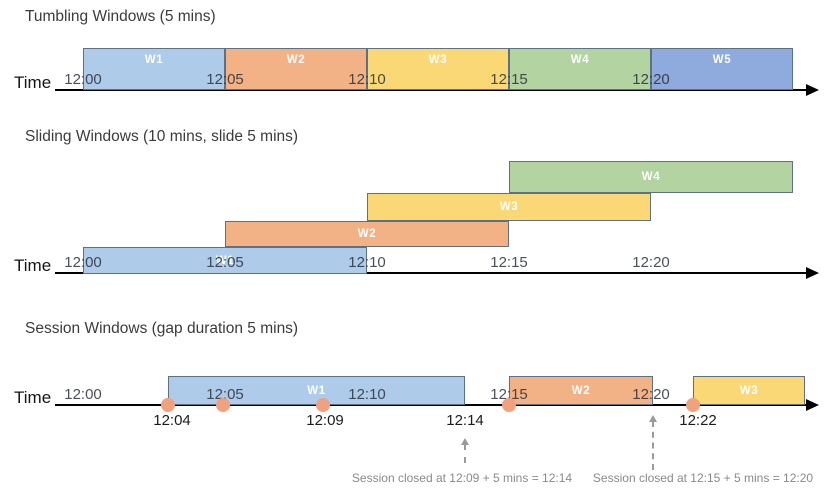 The height and width of the screenshot is (498, 829). I want to click on tick-label-session: 12:15, so click(509, 394).